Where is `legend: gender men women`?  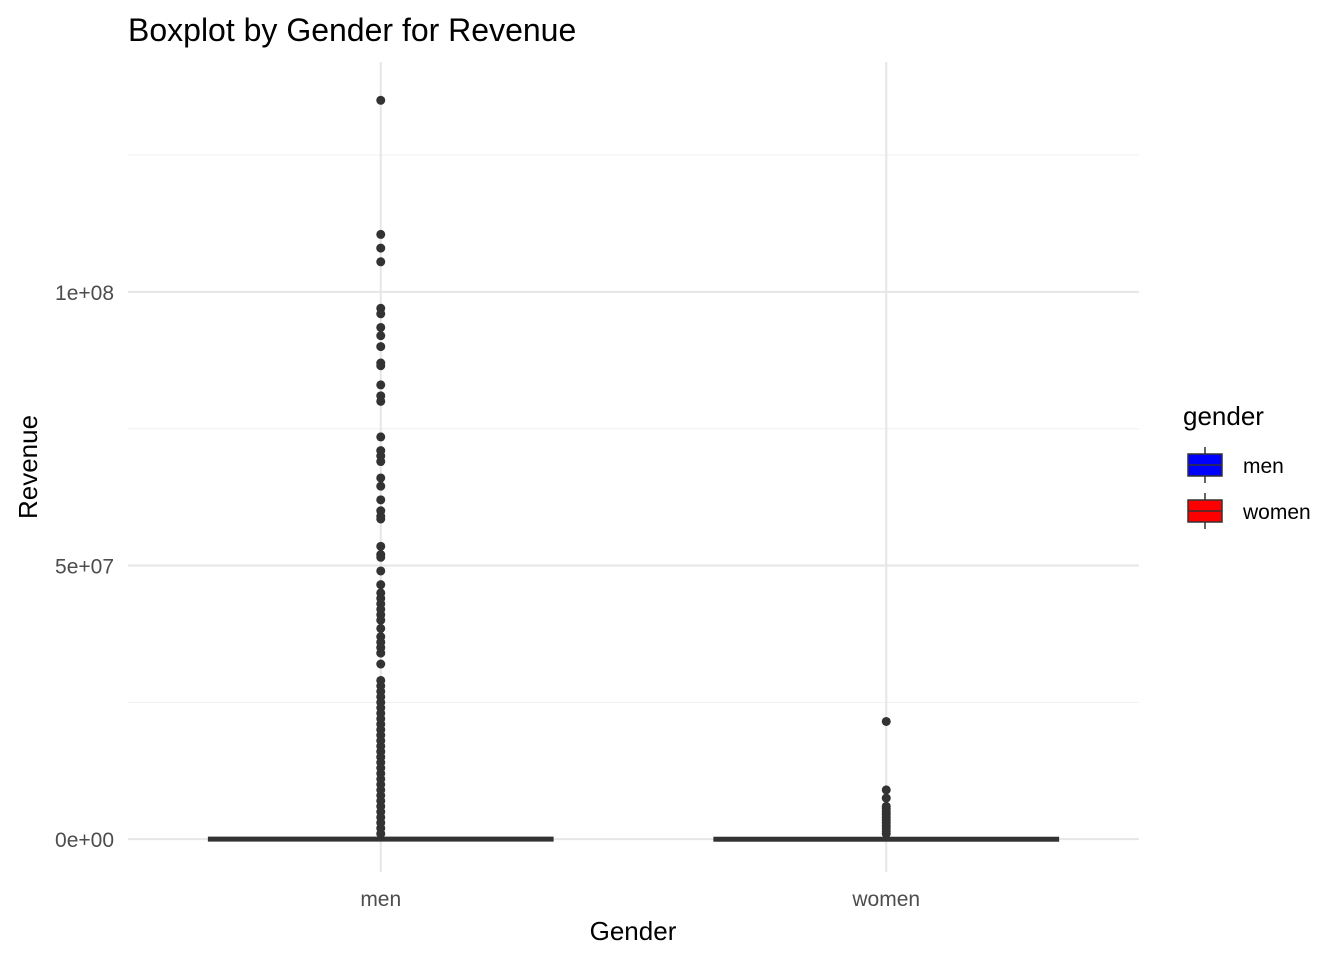
legend: gender men women is located at coordinates (1247, 465).